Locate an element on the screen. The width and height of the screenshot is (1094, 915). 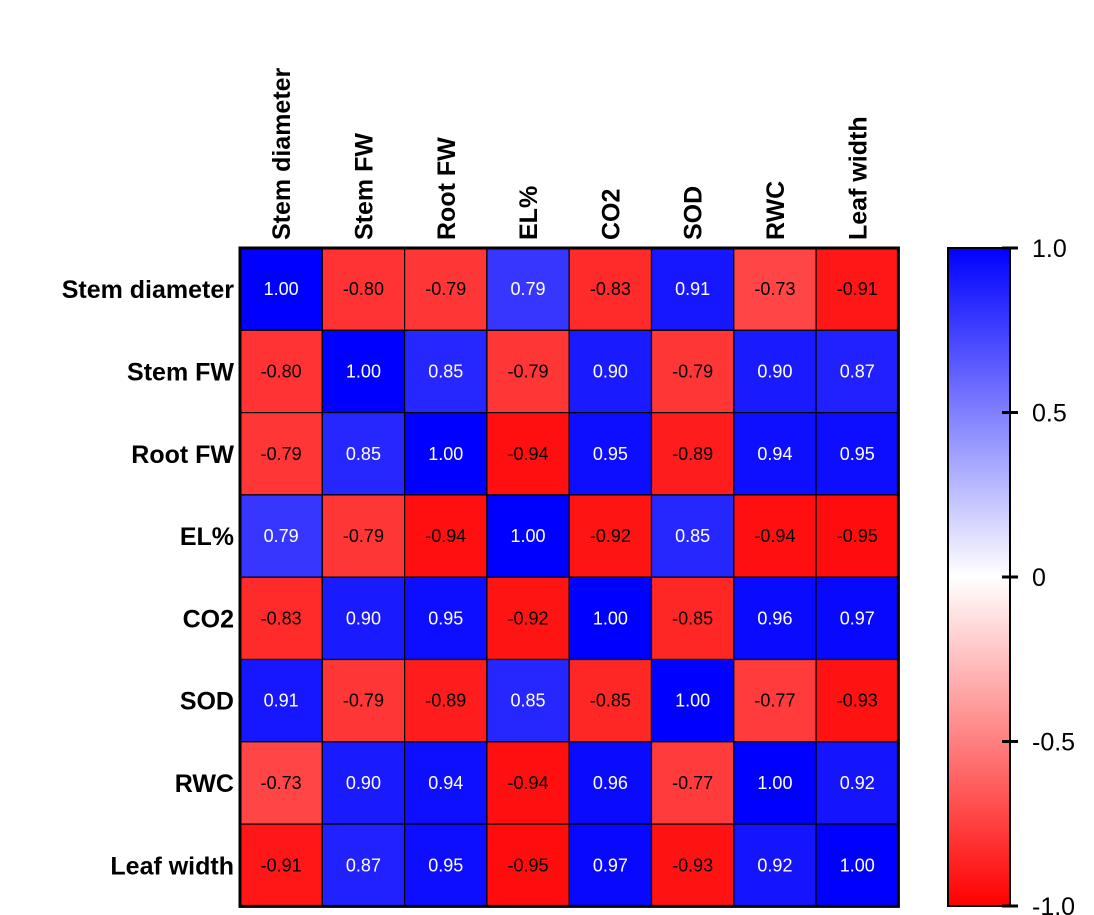
color-scale-tick-label: -1.0 is located at coordinates (1053, 904).